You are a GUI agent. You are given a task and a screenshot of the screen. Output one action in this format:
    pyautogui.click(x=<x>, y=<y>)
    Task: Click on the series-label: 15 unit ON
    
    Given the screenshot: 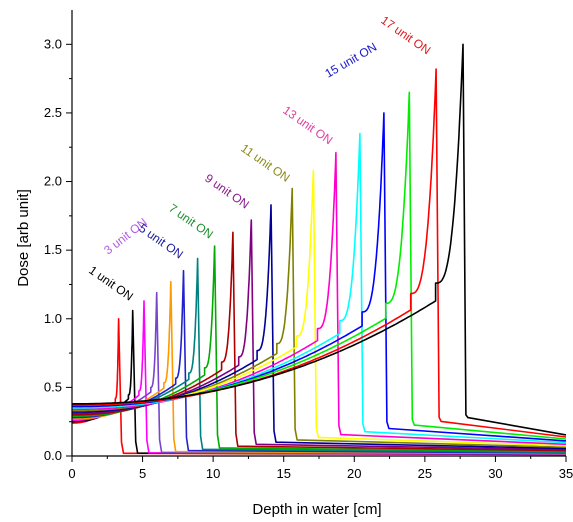 What is the action you would take?
    pyautogui.click(x=351, y=60)
    